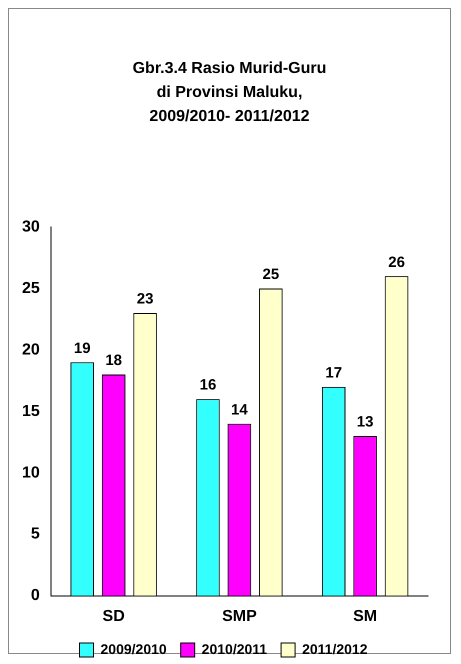 Image resolution: width=461 pixels, height=664 pixels. I want to click on legend-label: 2010/2011, so click(235, 648).